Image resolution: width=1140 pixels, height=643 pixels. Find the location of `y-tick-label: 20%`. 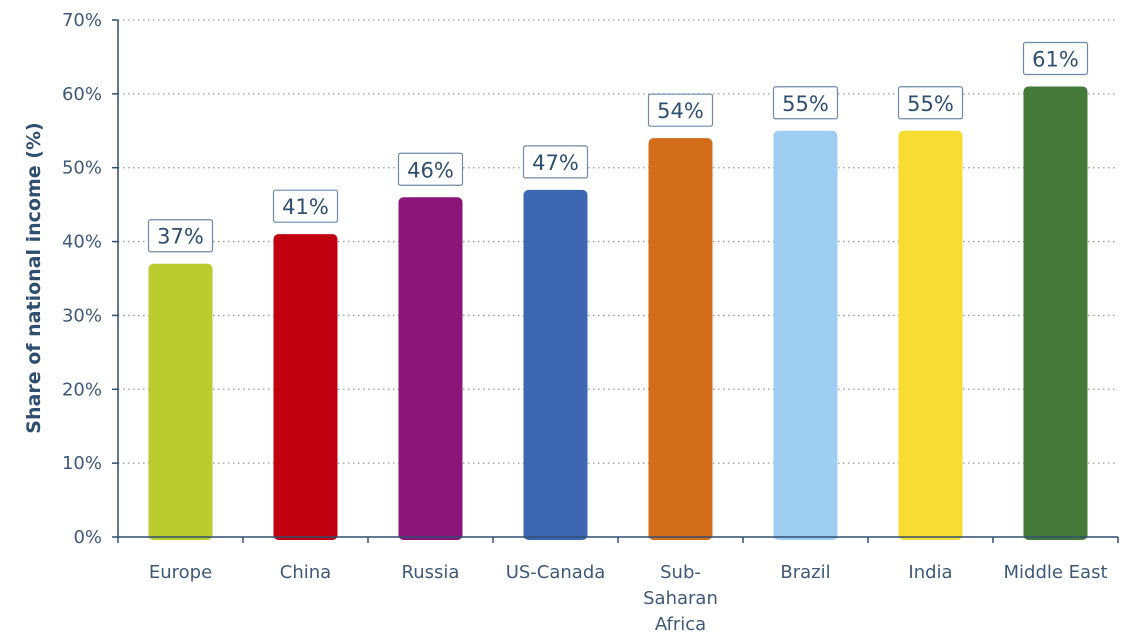

y-tick-label: 20% is located at coordinates (82, 389).